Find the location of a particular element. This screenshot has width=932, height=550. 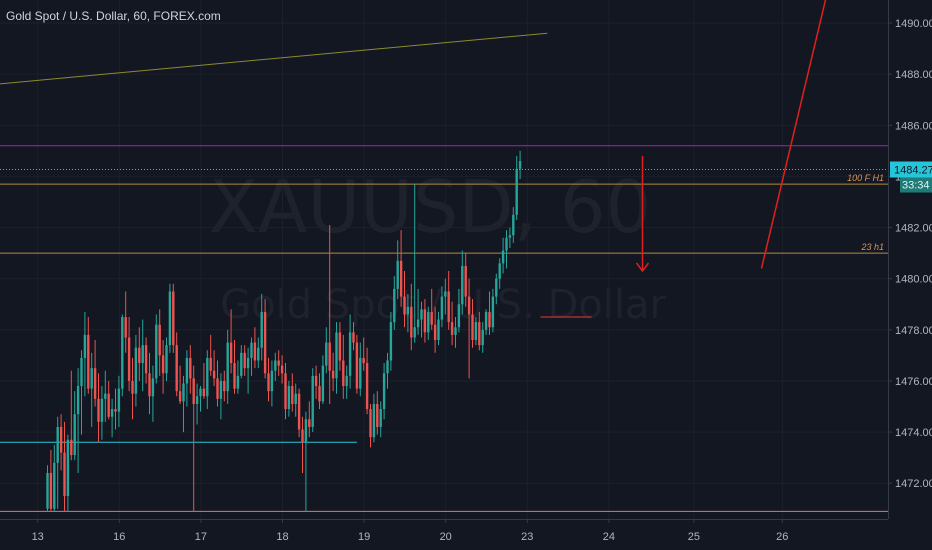

current-price-label: 1484.27 is located at coordinates (913, 171).